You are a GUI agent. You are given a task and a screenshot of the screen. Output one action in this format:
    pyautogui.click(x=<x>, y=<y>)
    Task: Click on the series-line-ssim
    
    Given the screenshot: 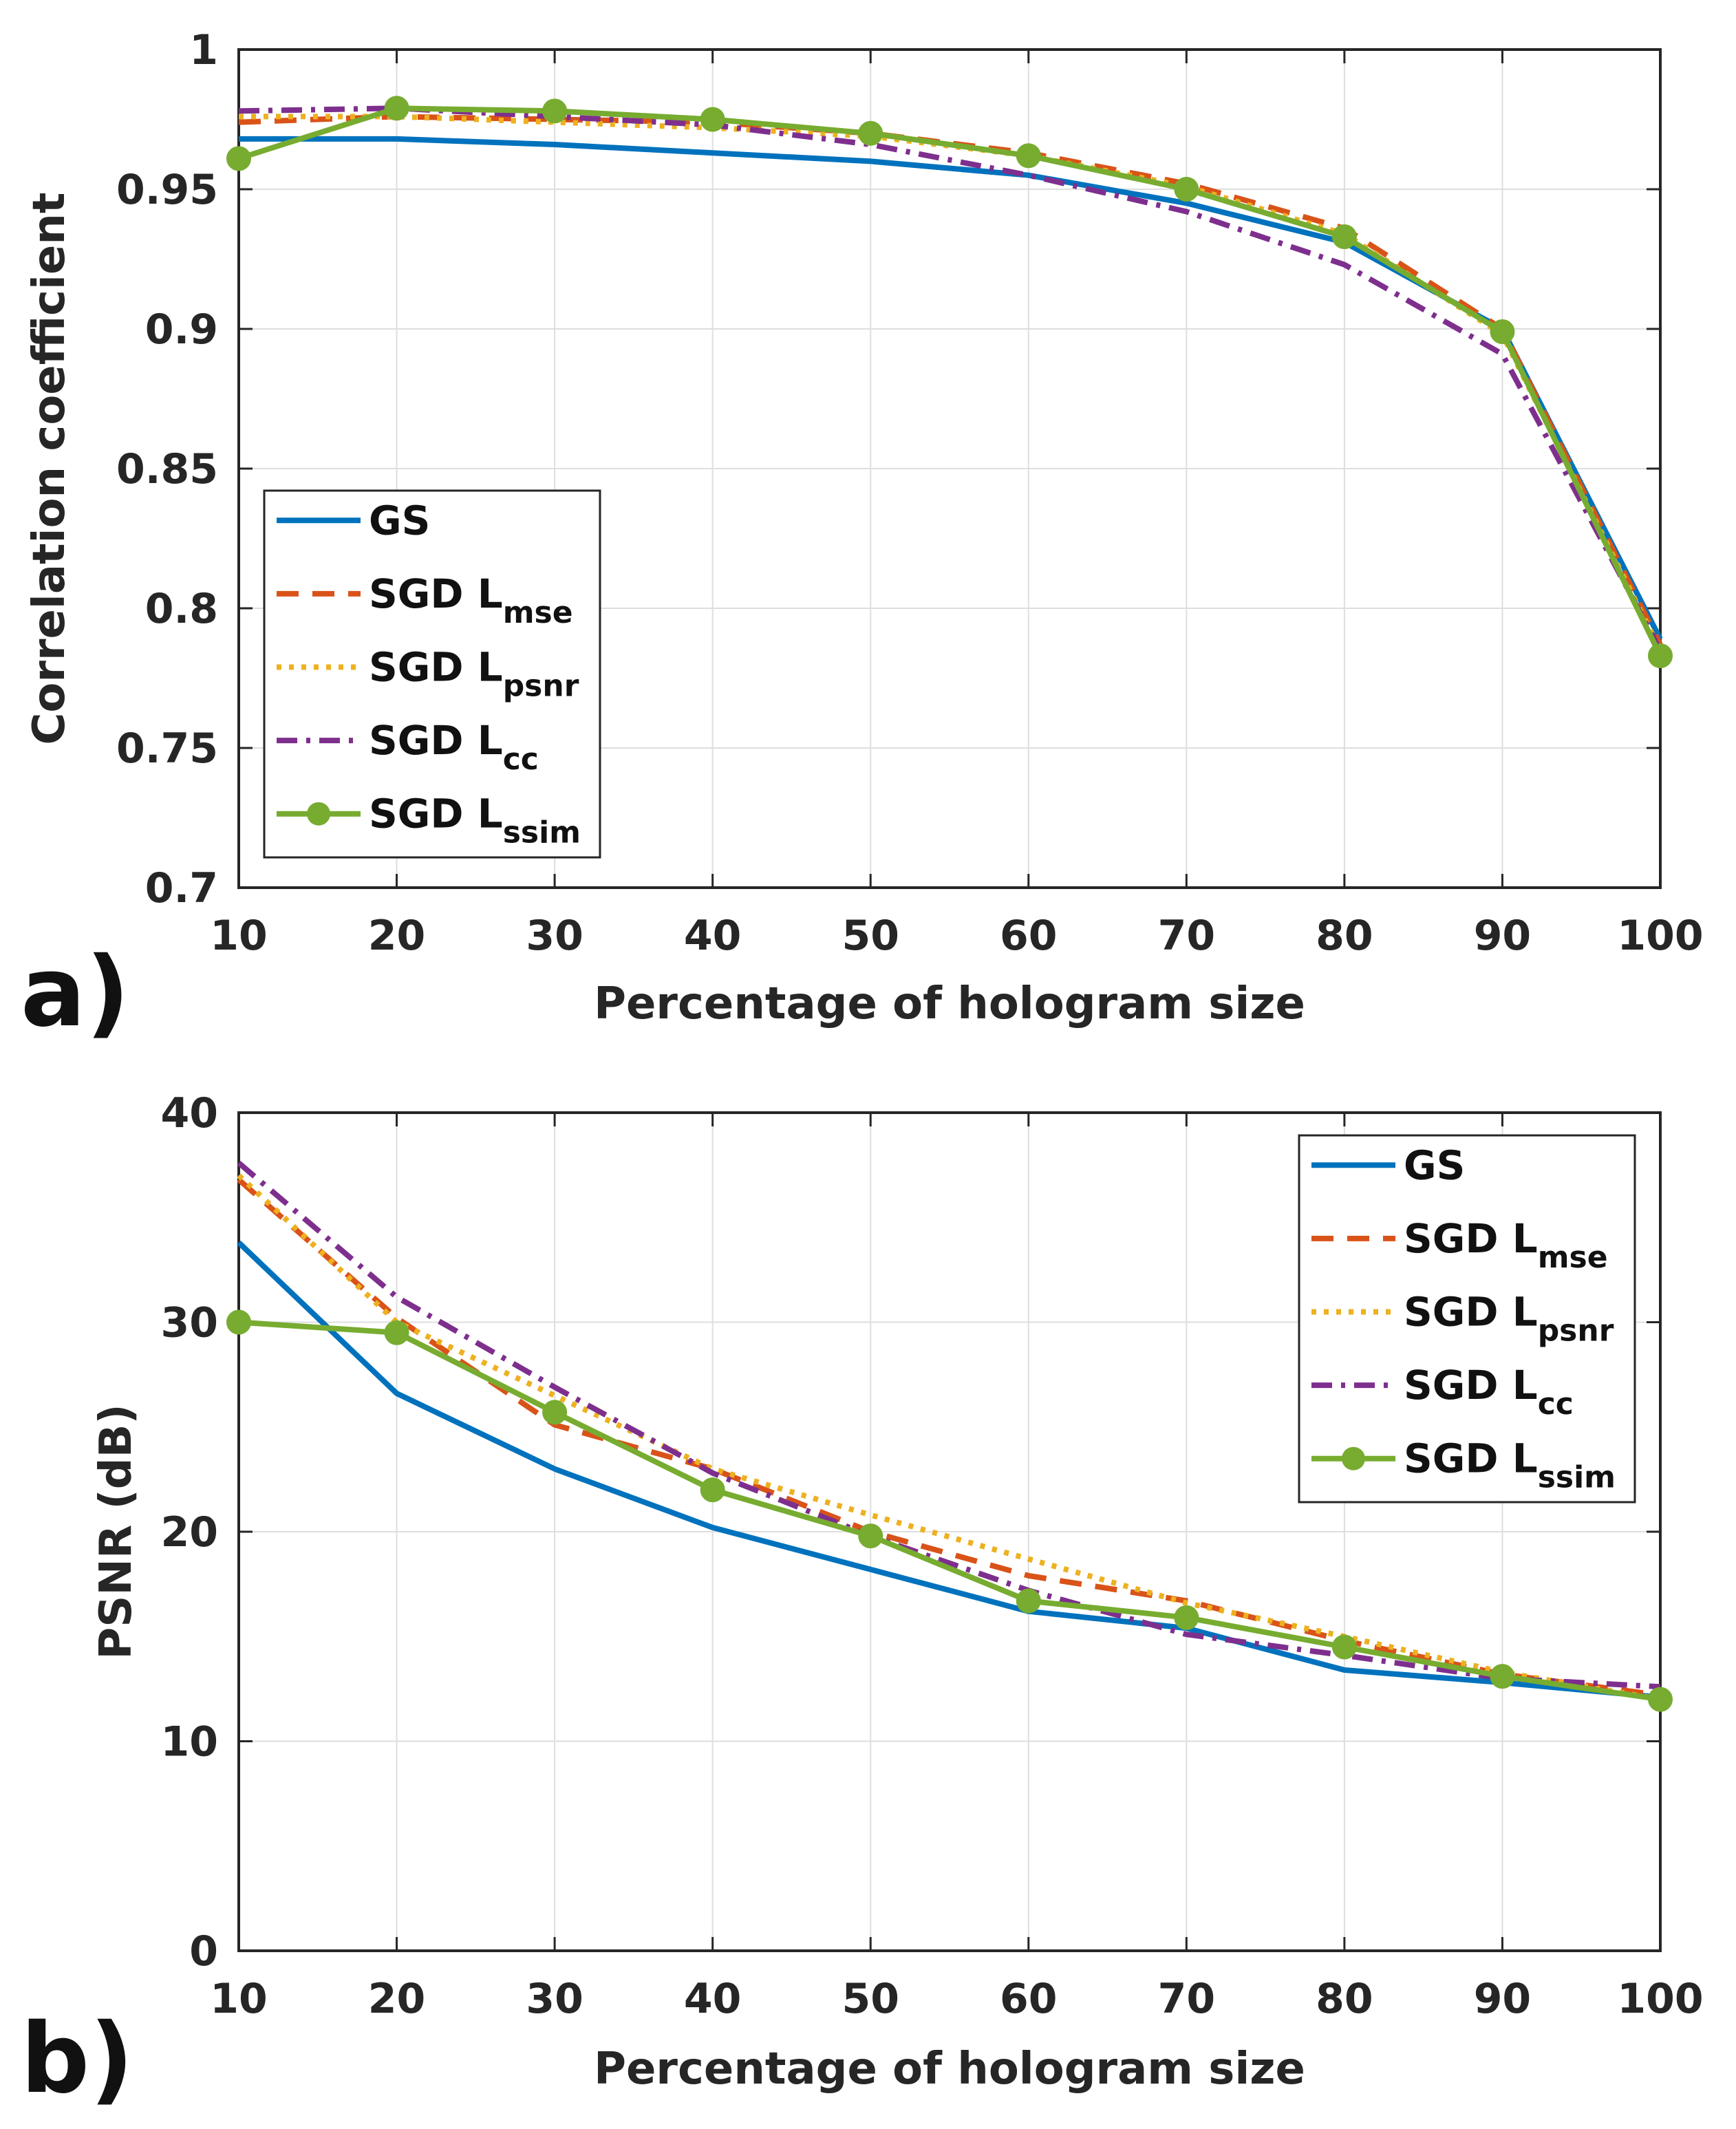 What is the action you would take?
    pyautogui.click(x=949, y=1510)
    